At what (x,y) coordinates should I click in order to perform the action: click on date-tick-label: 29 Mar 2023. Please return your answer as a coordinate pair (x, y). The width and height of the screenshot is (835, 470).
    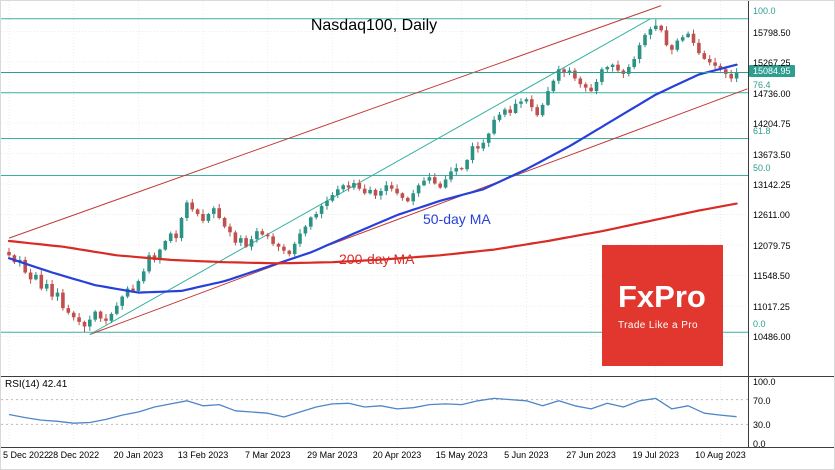
    Looking at the image, I should click on (332, 455).